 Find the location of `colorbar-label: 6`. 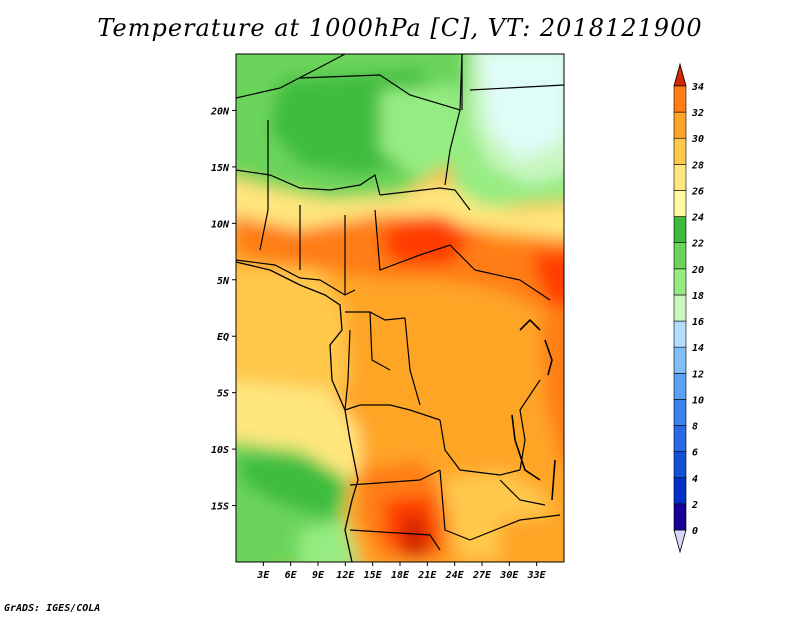

colorbar-label: 6 is located at coordinates (695, 453).